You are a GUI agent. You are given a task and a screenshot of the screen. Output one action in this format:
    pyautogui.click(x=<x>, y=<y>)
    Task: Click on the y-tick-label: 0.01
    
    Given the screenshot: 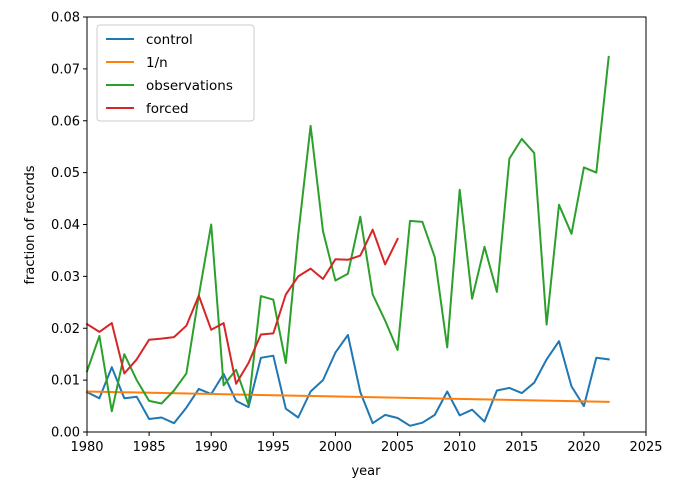 What is the action you would take?
    pyautogui.click(x=65, y=381)
    